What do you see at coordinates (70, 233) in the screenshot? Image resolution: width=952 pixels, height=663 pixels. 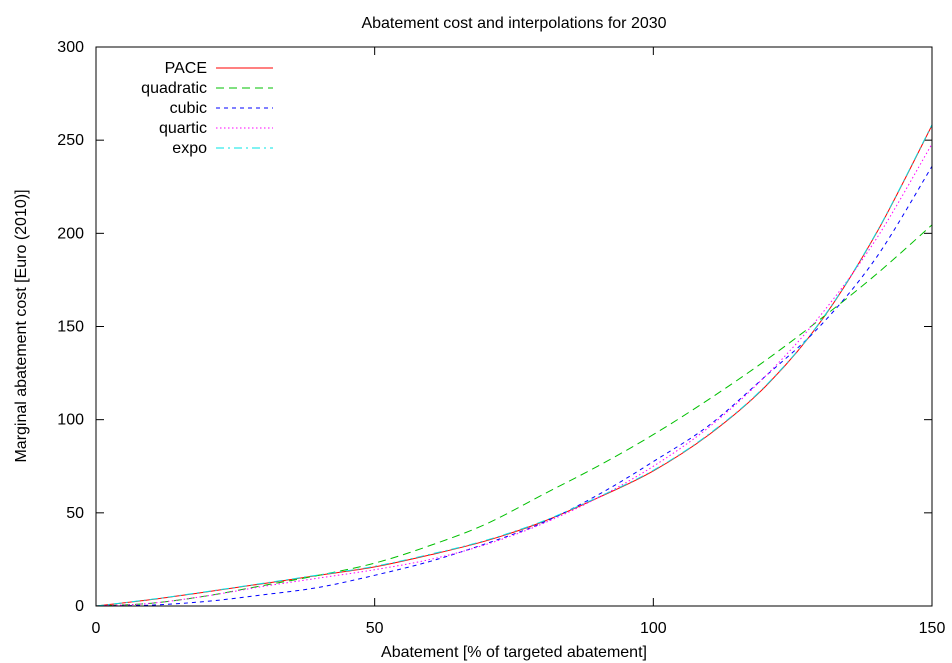 I see `y-tick-label: 200` at bounding box center [70, 233].